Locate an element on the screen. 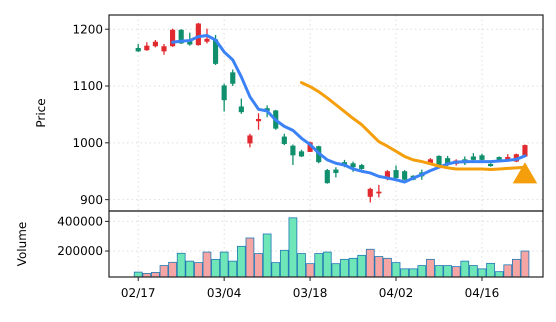 The height and width of the screenshot is (322, 556). x-tick-label: 03/18 is located at coordinates (310, 293).